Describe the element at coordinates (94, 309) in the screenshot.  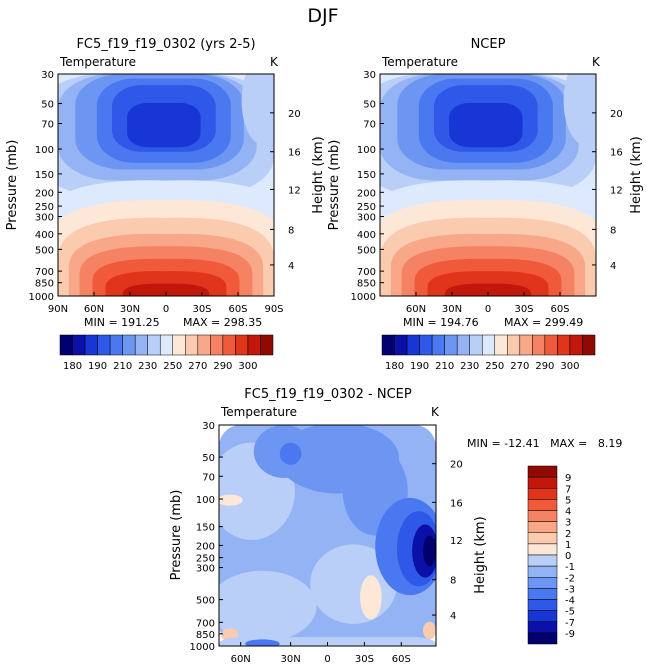
I see `x-tick-label: 60N` at that location.